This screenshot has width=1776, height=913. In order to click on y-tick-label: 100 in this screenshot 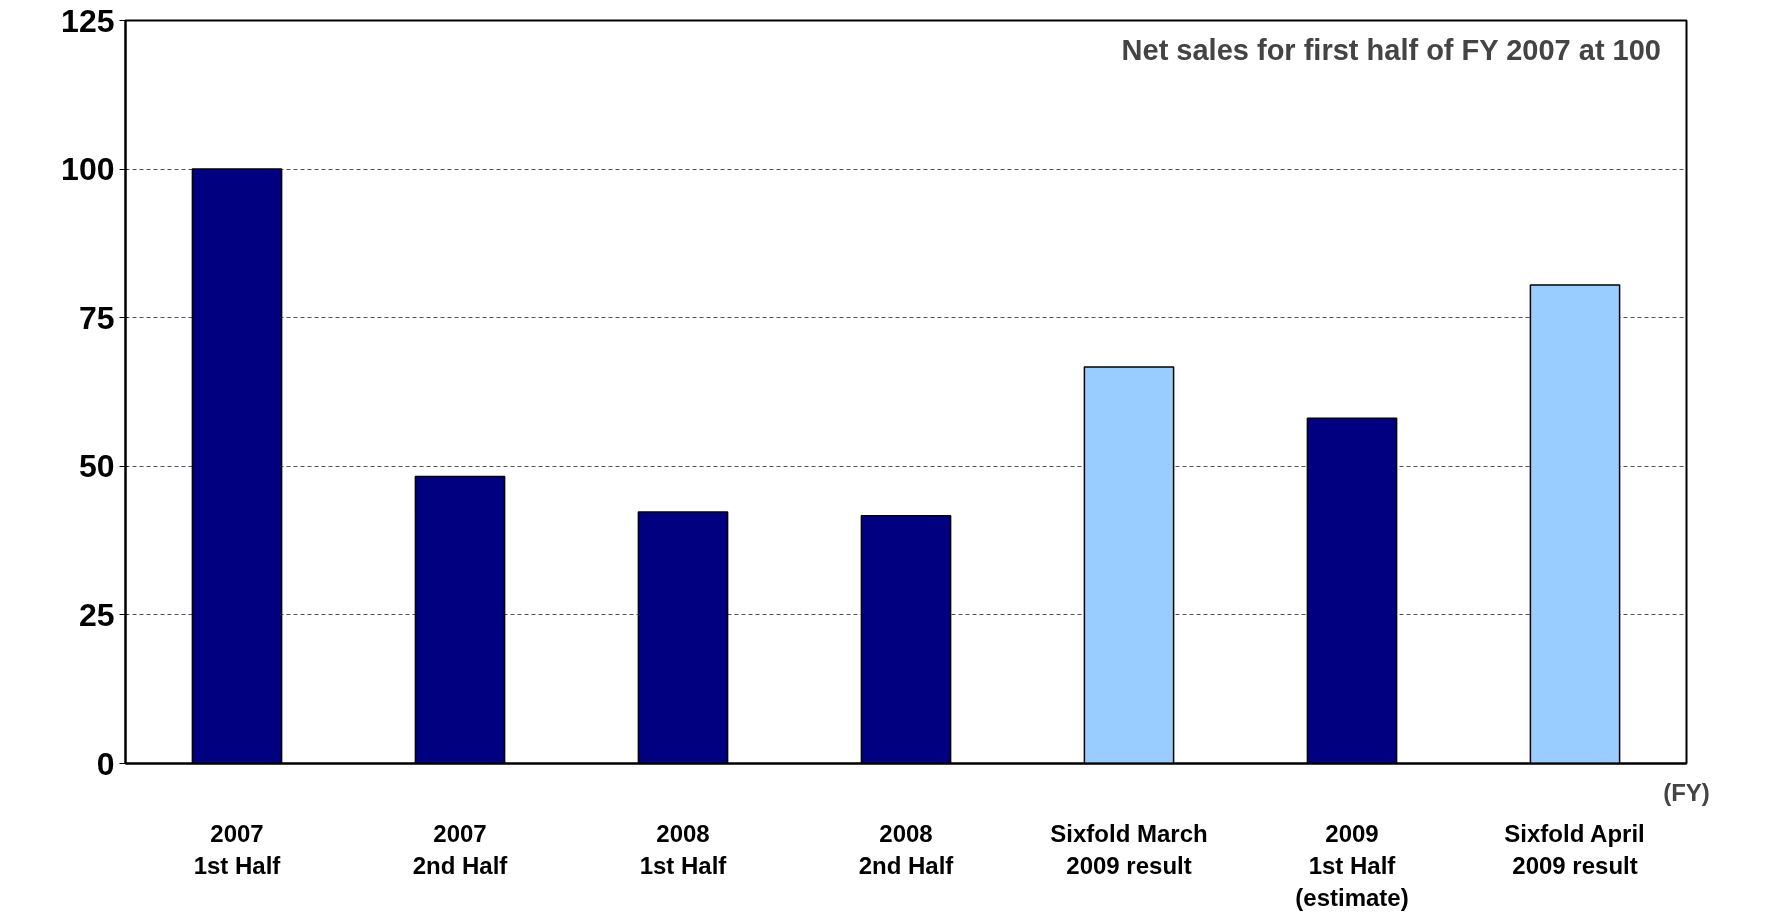, I will do `click(88, 169)`.